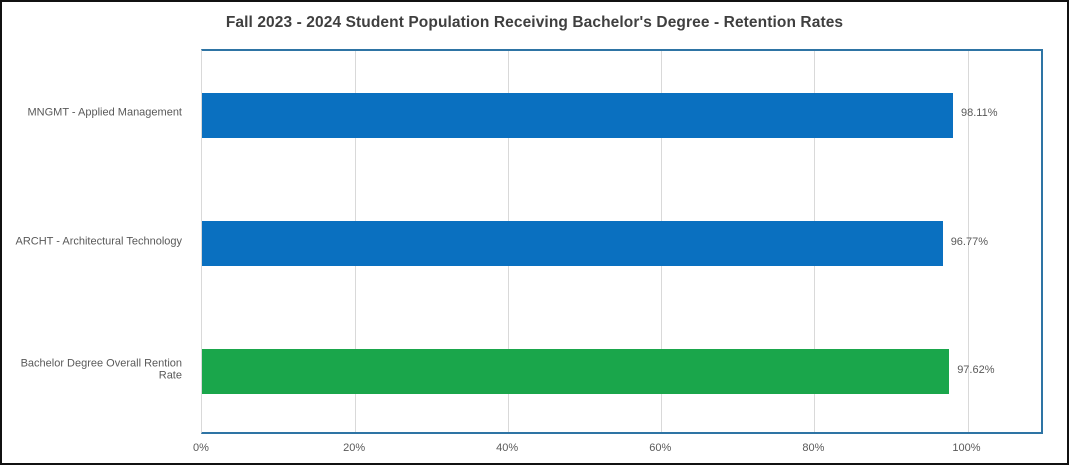 The image size is (1069, 465). What do you see at coordinates (354, 448) in the screenshot?
I see `x-tick-label: 20%` at bounding box center [354, 448].